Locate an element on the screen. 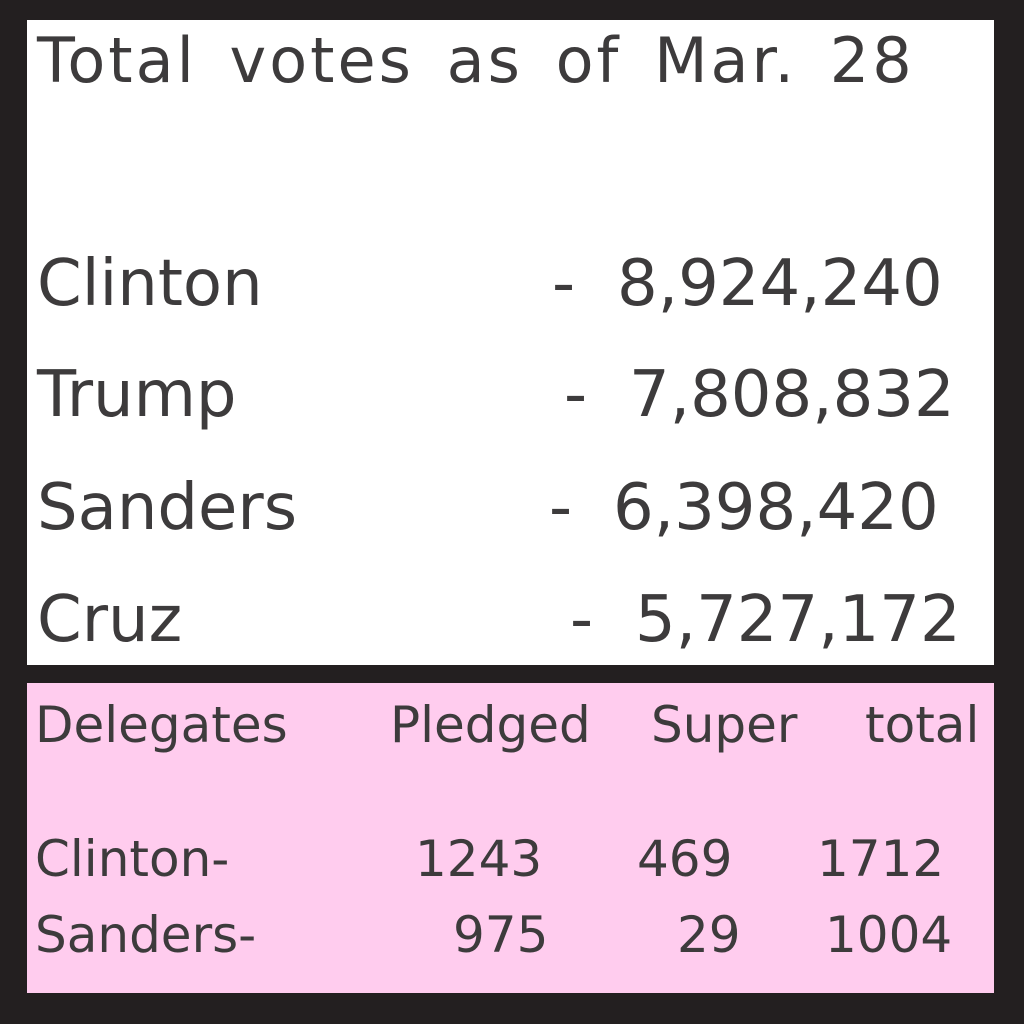  candidate-name: Sanders is located at coordinates (167, 508).